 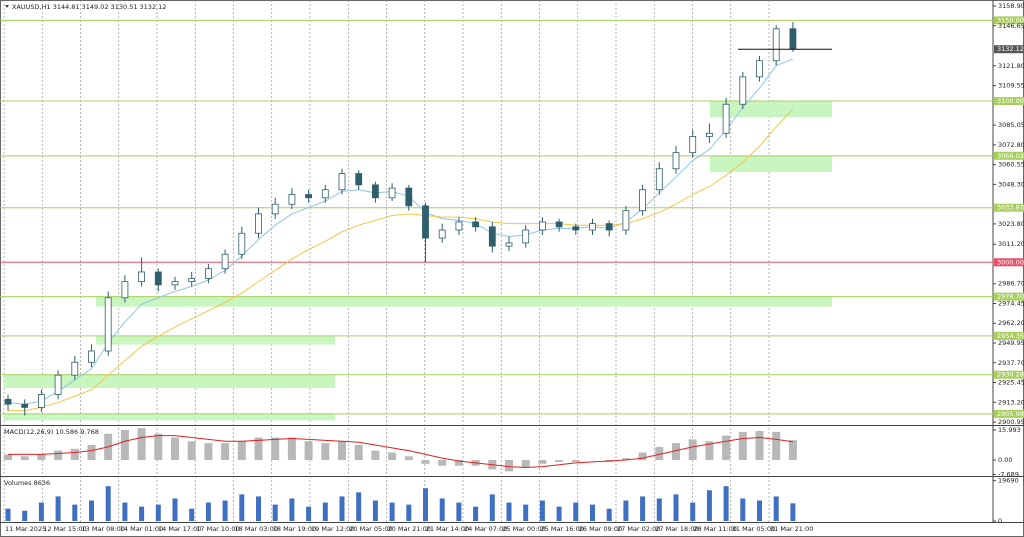 What do you see at coordinates (51, 432) in the screenshot?
I see `panel-title: MACD(12,26,9) 10.586 9.768` at bounding box center [51, 432].